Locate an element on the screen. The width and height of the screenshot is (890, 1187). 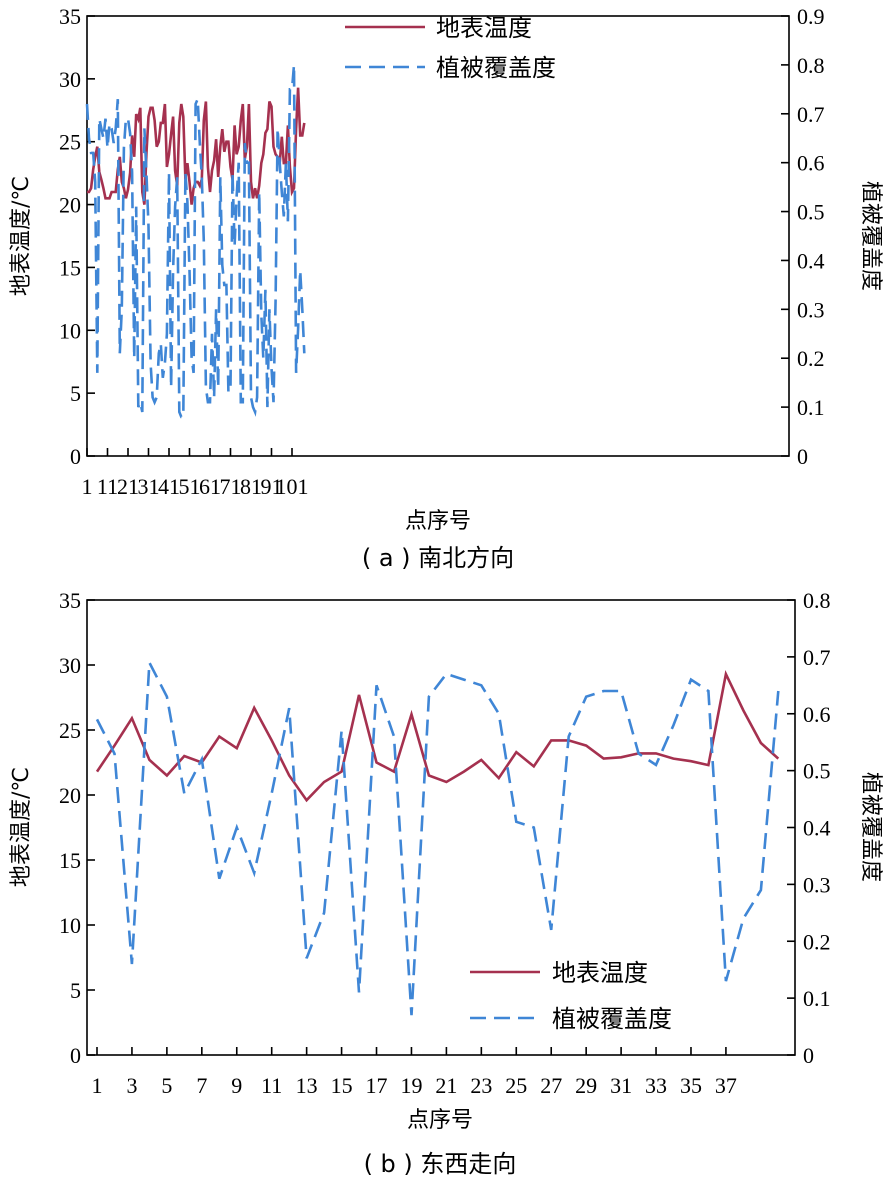
caption-a: ( a ) 南北方向 is located at coordinates (438, 558).